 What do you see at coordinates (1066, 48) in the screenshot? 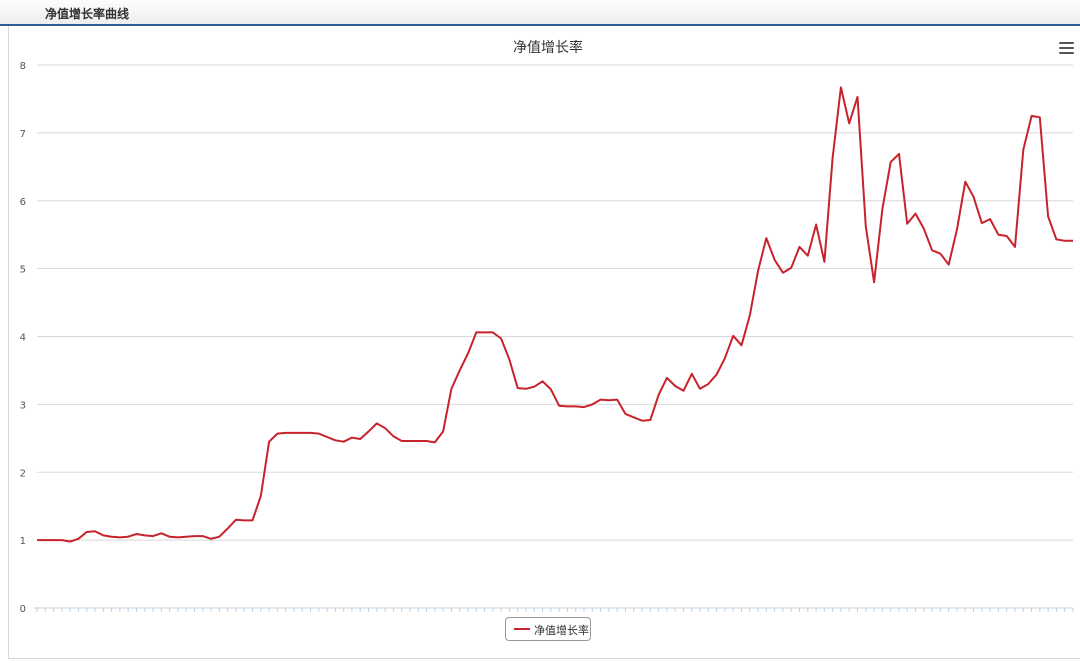
I see `menu-icon` at bounding box center [1066, 48].